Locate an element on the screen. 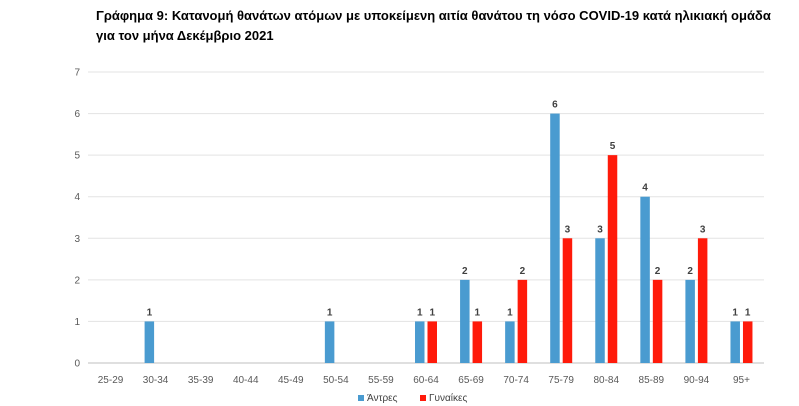 The image size is (799, 406). legend-label: Γυναίκες is located at coordinates (448, 398).